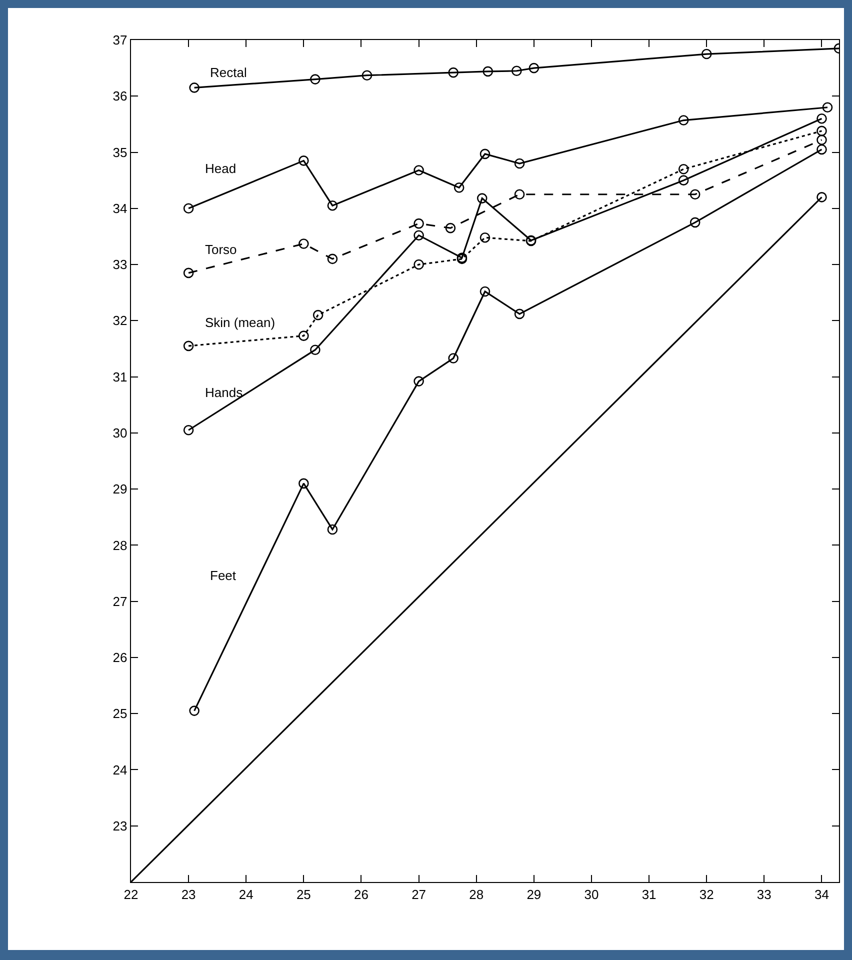  Describe the element at coordinates (120, 264) in the screenshot. I see `y-tick-label: 33` at that location.